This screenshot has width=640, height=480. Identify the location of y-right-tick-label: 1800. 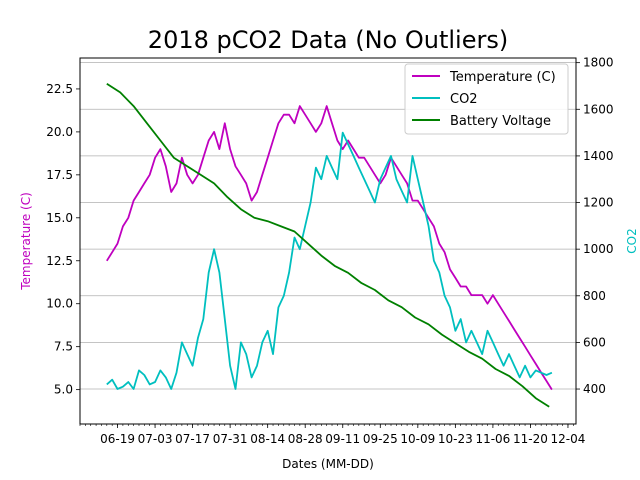
(598, 63).